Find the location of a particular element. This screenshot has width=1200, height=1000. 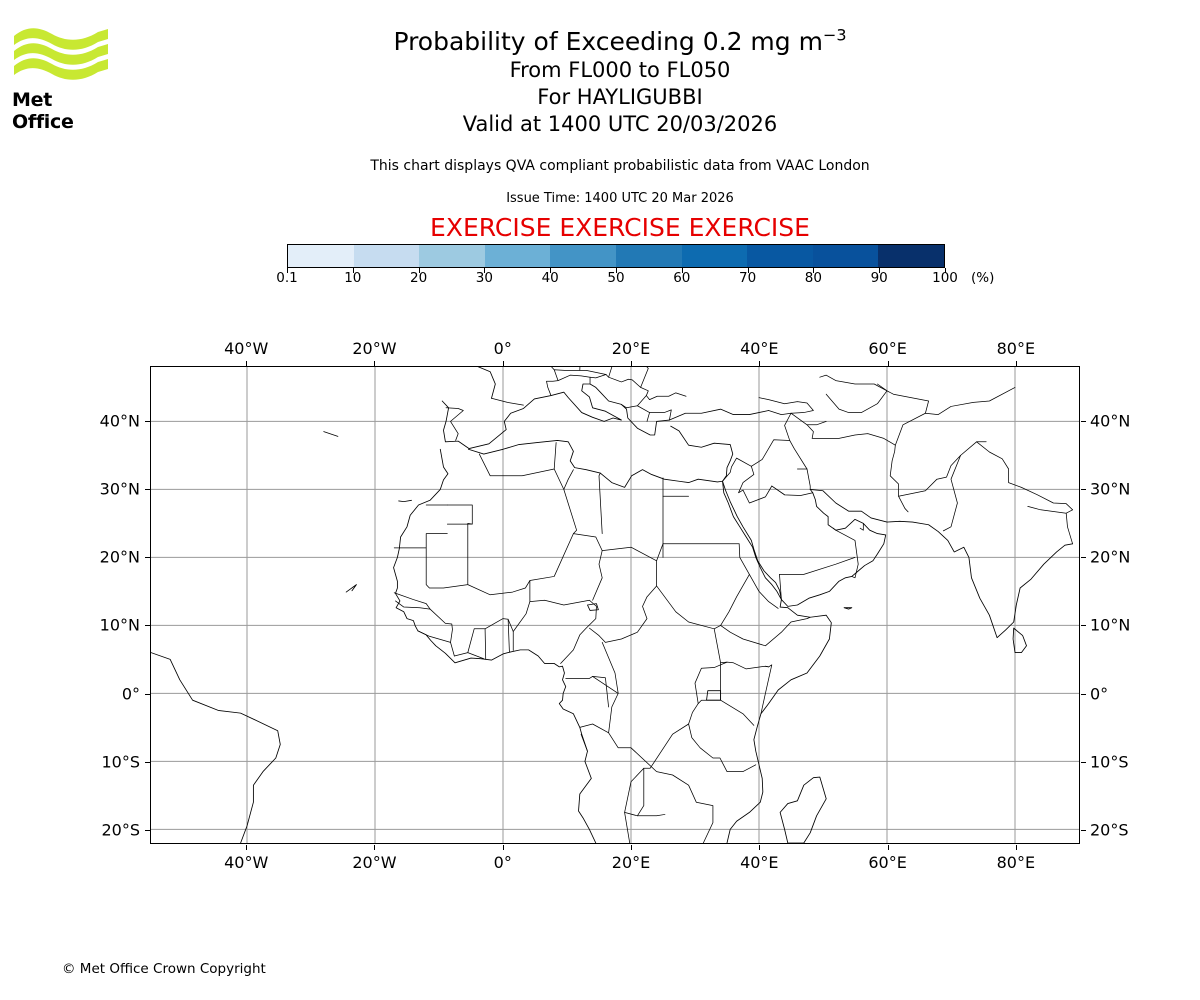

lon-tick-bottom-0° is located at coordinates (503, 847).